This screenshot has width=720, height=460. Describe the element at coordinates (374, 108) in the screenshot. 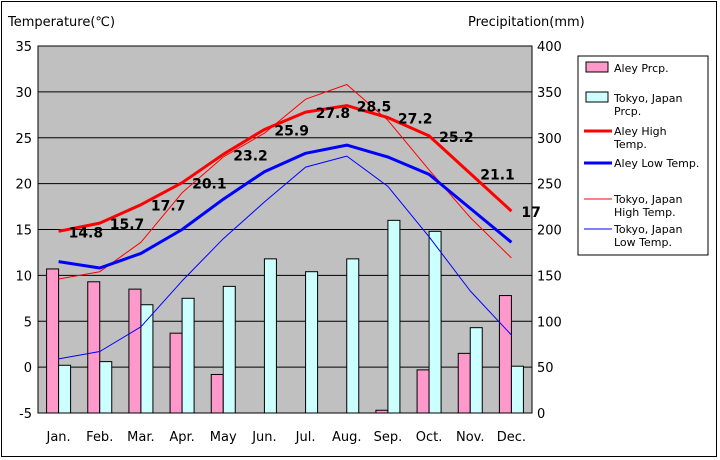

I see `data-label: 28.5` at that location.